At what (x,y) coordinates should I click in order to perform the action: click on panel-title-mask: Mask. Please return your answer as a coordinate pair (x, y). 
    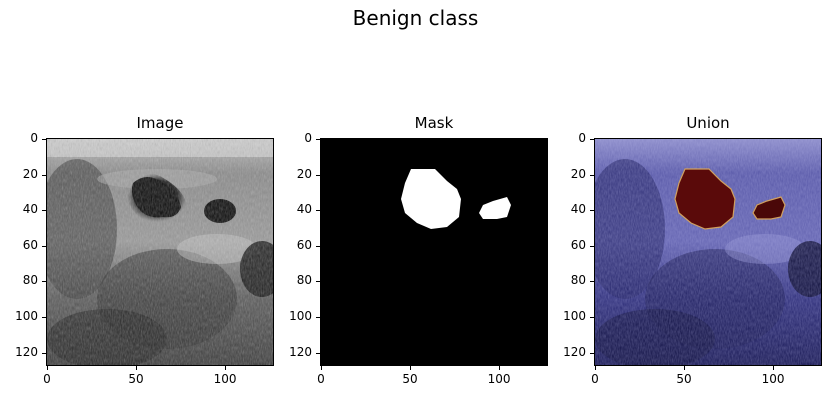
    Looking at the image, I should click on (434, 123).